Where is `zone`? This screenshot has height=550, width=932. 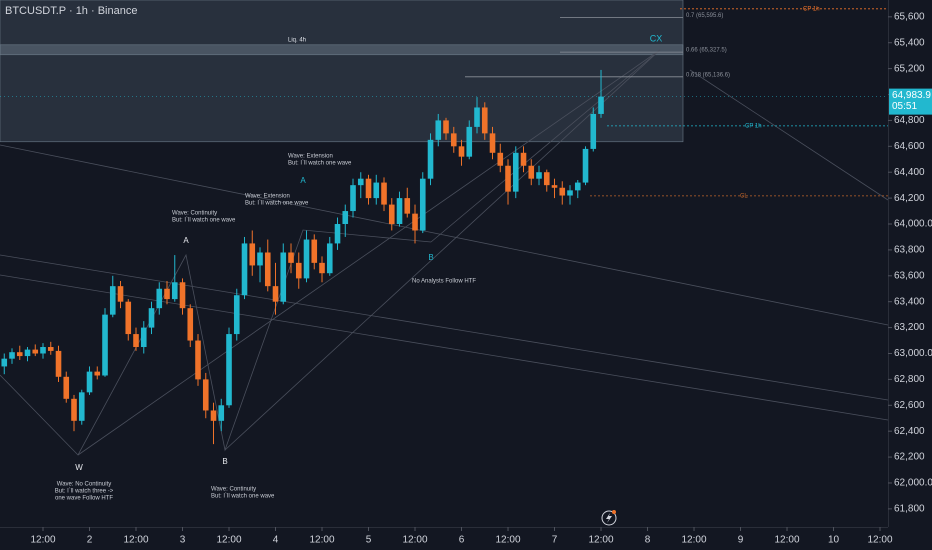 zone is located at coordinates (342, 50).